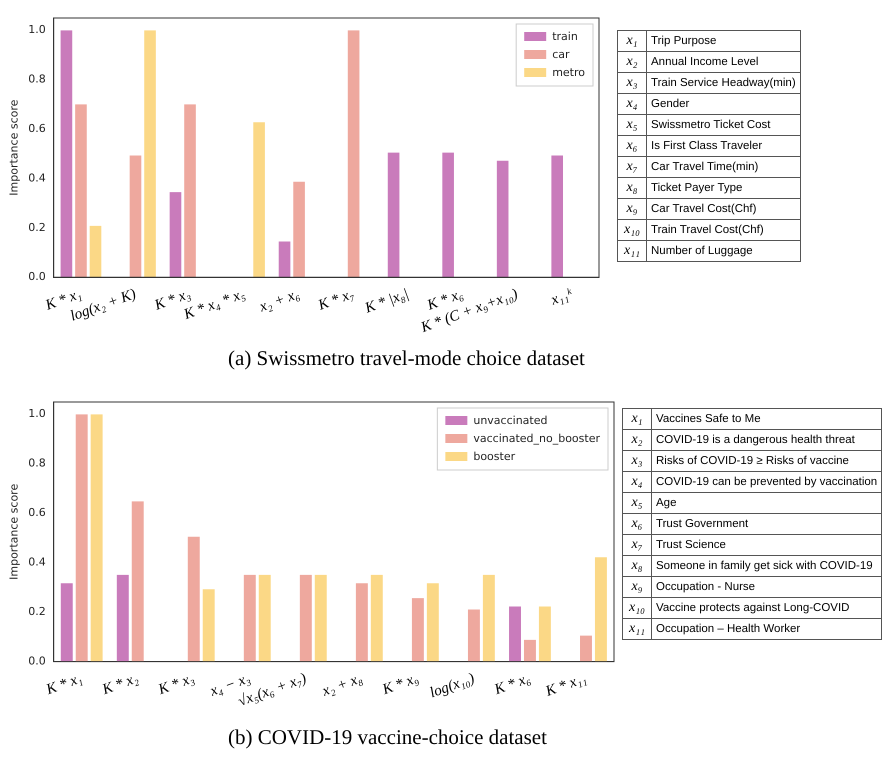 The width and height of the screenshot is (891, 757). What do you see at coordinates (767, 629) in the screenshot?
I see `text: Occupation – Health Worker` at bounding box center [767, 629].